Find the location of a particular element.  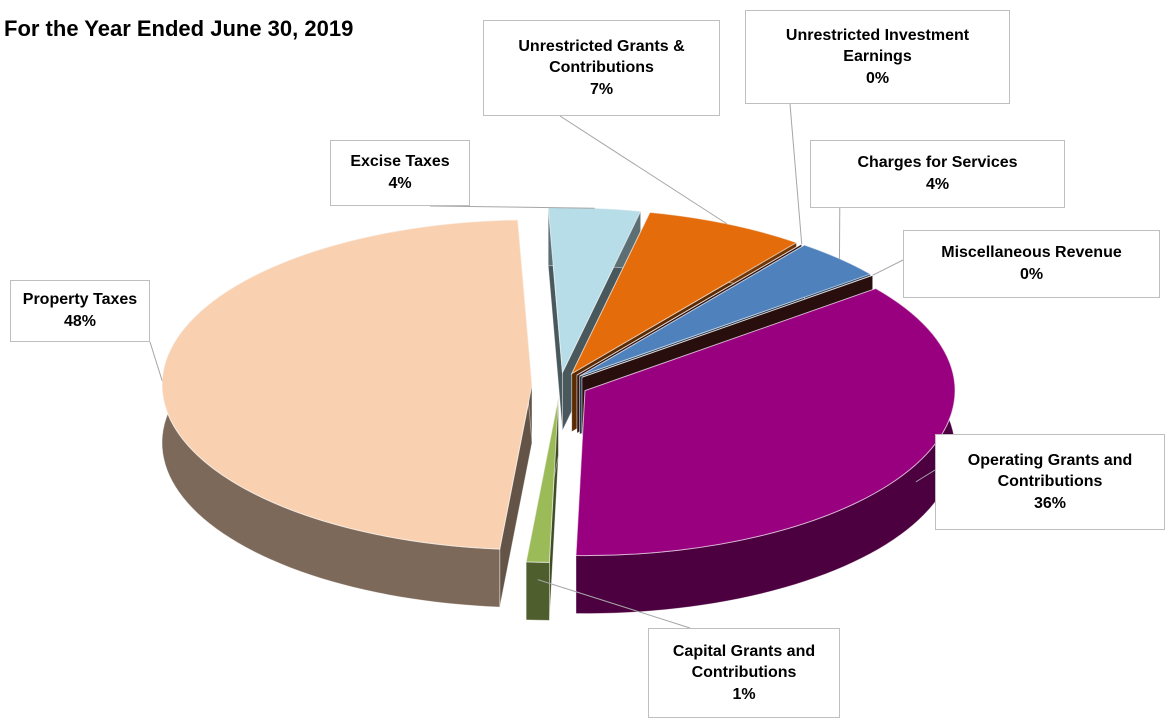

label-value: 7% is located at coordinates (601, 89).